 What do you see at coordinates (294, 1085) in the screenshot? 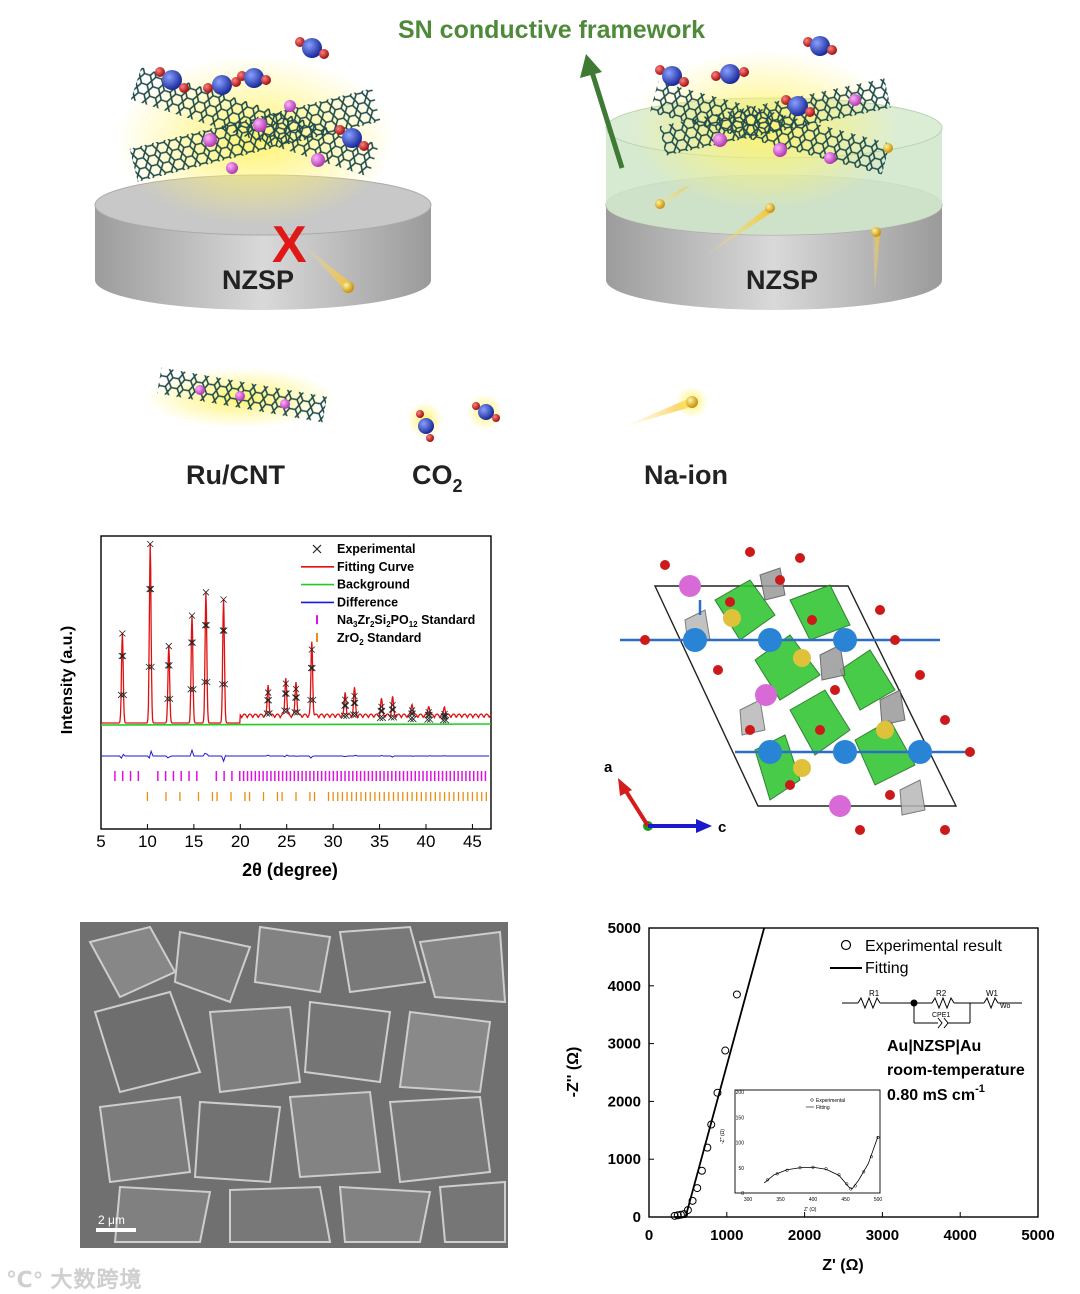
I see `sem-image: 2 μm` at bounding box center [294, 1085].